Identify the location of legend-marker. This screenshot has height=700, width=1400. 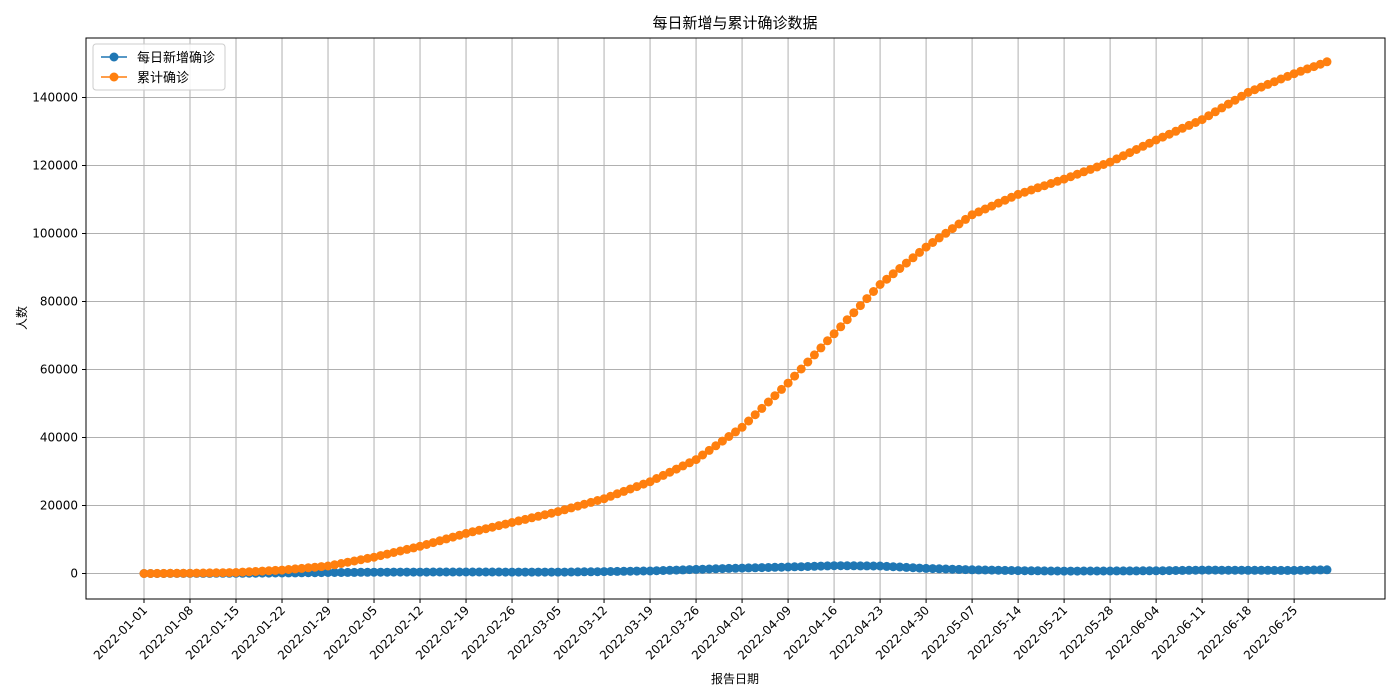
(114, 77).